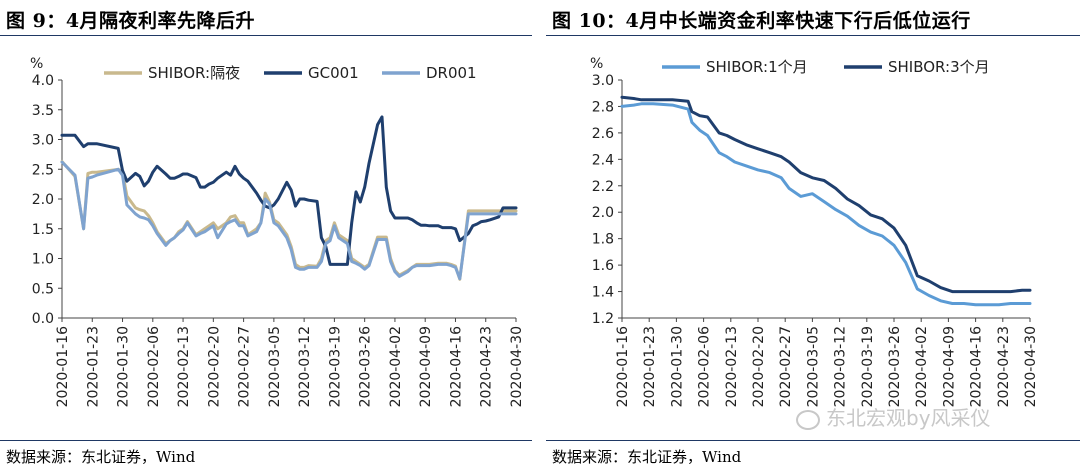  Describe the element at coordinates (761, 21) in the screenshot. I see `figure-10-title: 图 10：4月中长端资金利率快速下行后低位运行` at that location.